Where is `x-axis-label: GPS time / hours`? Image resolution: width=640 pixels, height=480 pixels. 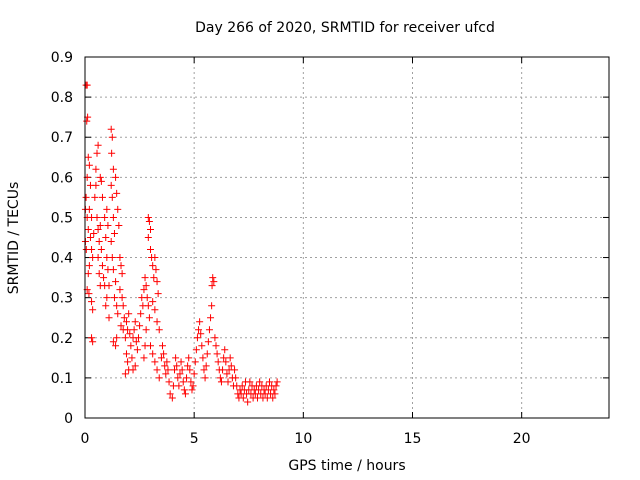
x-axis-label: GPS time / hours is located at coordinates (346, 466).